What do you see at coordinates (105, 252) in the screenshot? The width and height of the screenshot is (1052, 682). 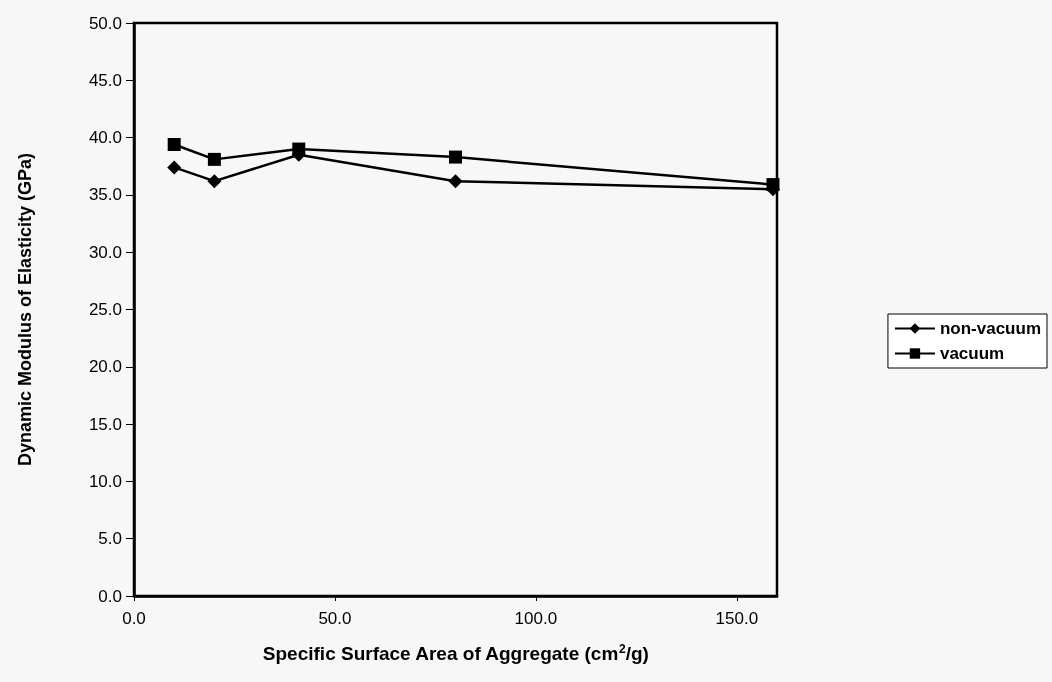 I see `y-tick-label: 30.0` at bounding box center [105, 252].